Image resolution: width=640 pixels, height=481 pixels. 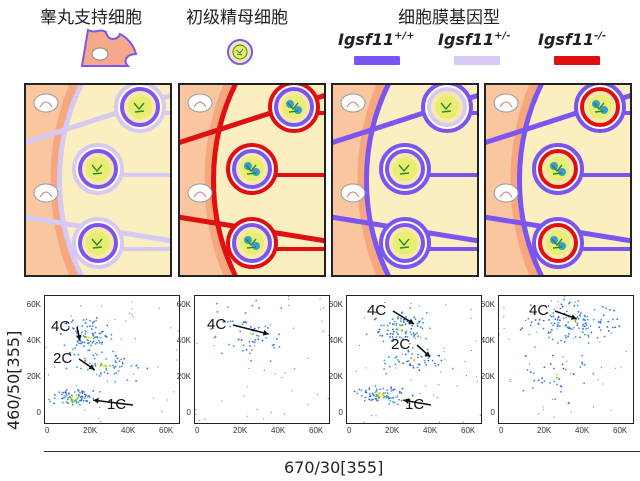 What do you see at coordinates (539, 310) in the screenshot?
I see `population-label: 4C` at bounding box center [539, 310].